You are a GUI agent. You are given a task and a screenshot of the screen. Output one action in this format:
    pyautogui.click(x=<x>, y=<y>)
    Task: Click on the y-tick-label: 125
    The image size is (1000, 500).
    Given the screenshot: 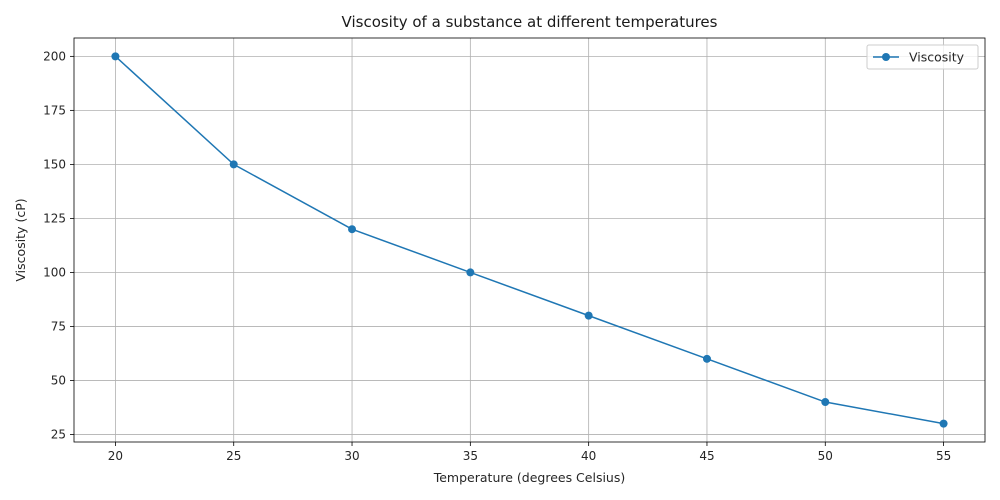 What is the action you would take?
    pyautogui.click(x=54, y=218)
    